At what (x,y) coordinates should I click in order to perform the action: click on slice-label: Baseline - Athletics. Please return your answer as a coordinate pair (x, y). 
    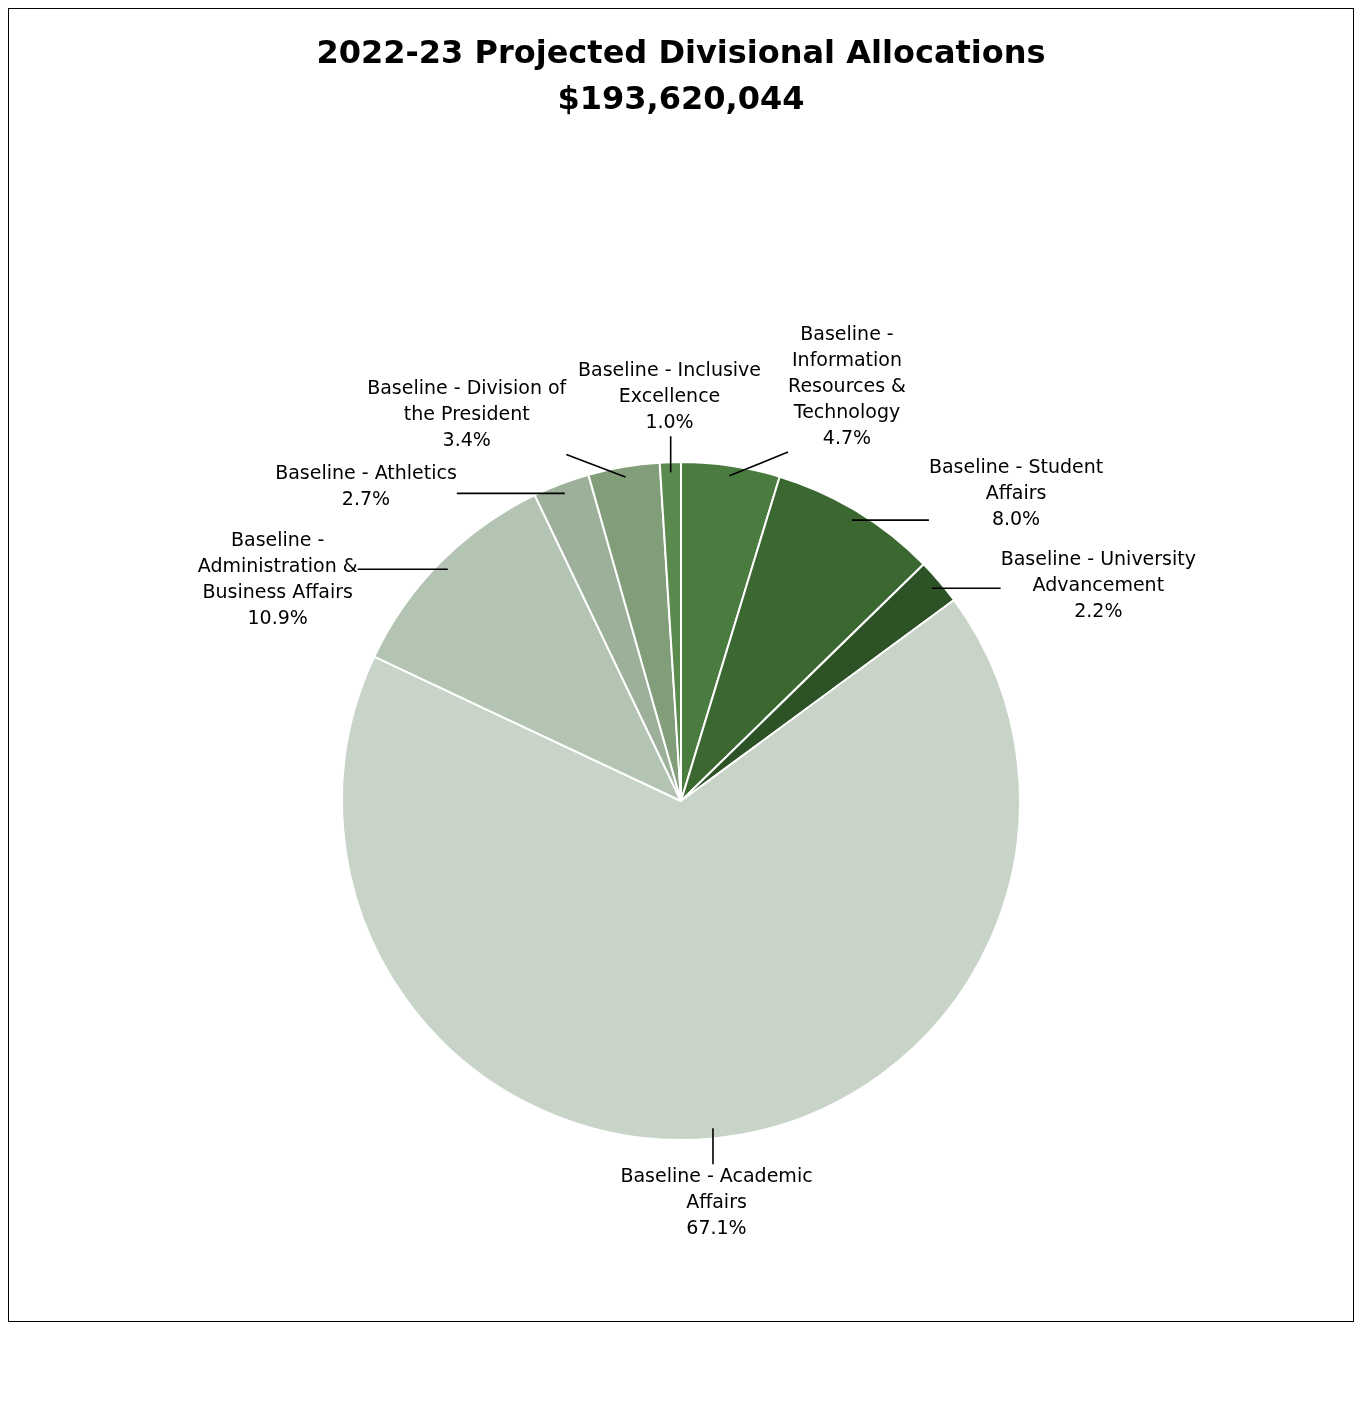
    Looking at the image, I should click on (366, 471).